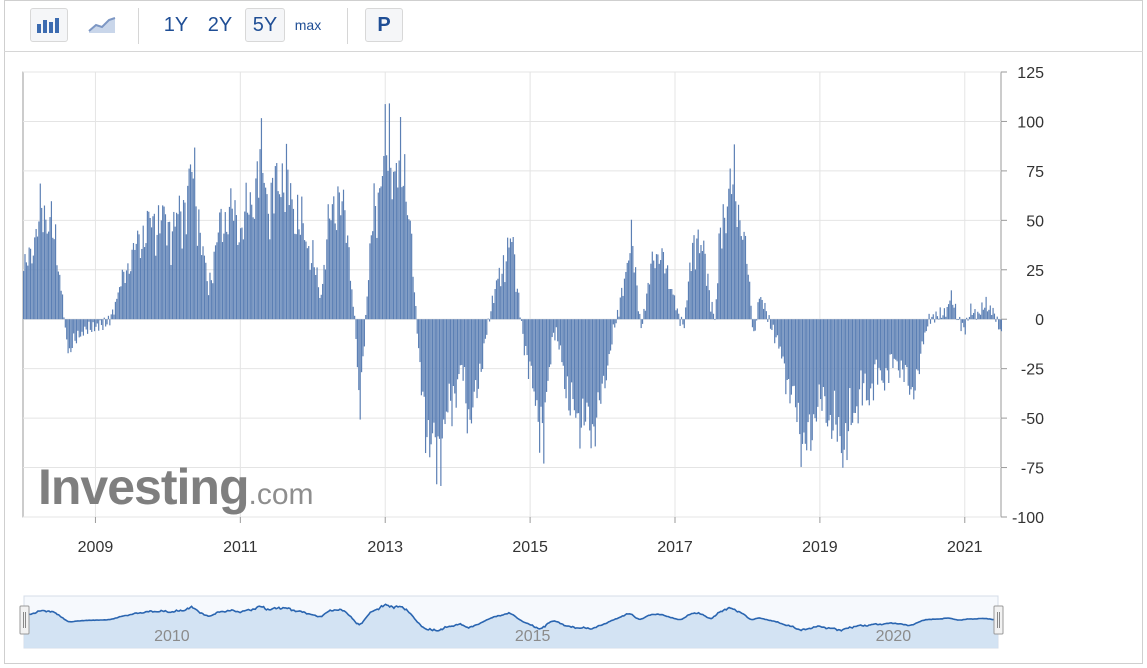  What do you see at coordinates (384, 25) in the screenshot?
I see `period-button: P` at bounding box center [384, 25].